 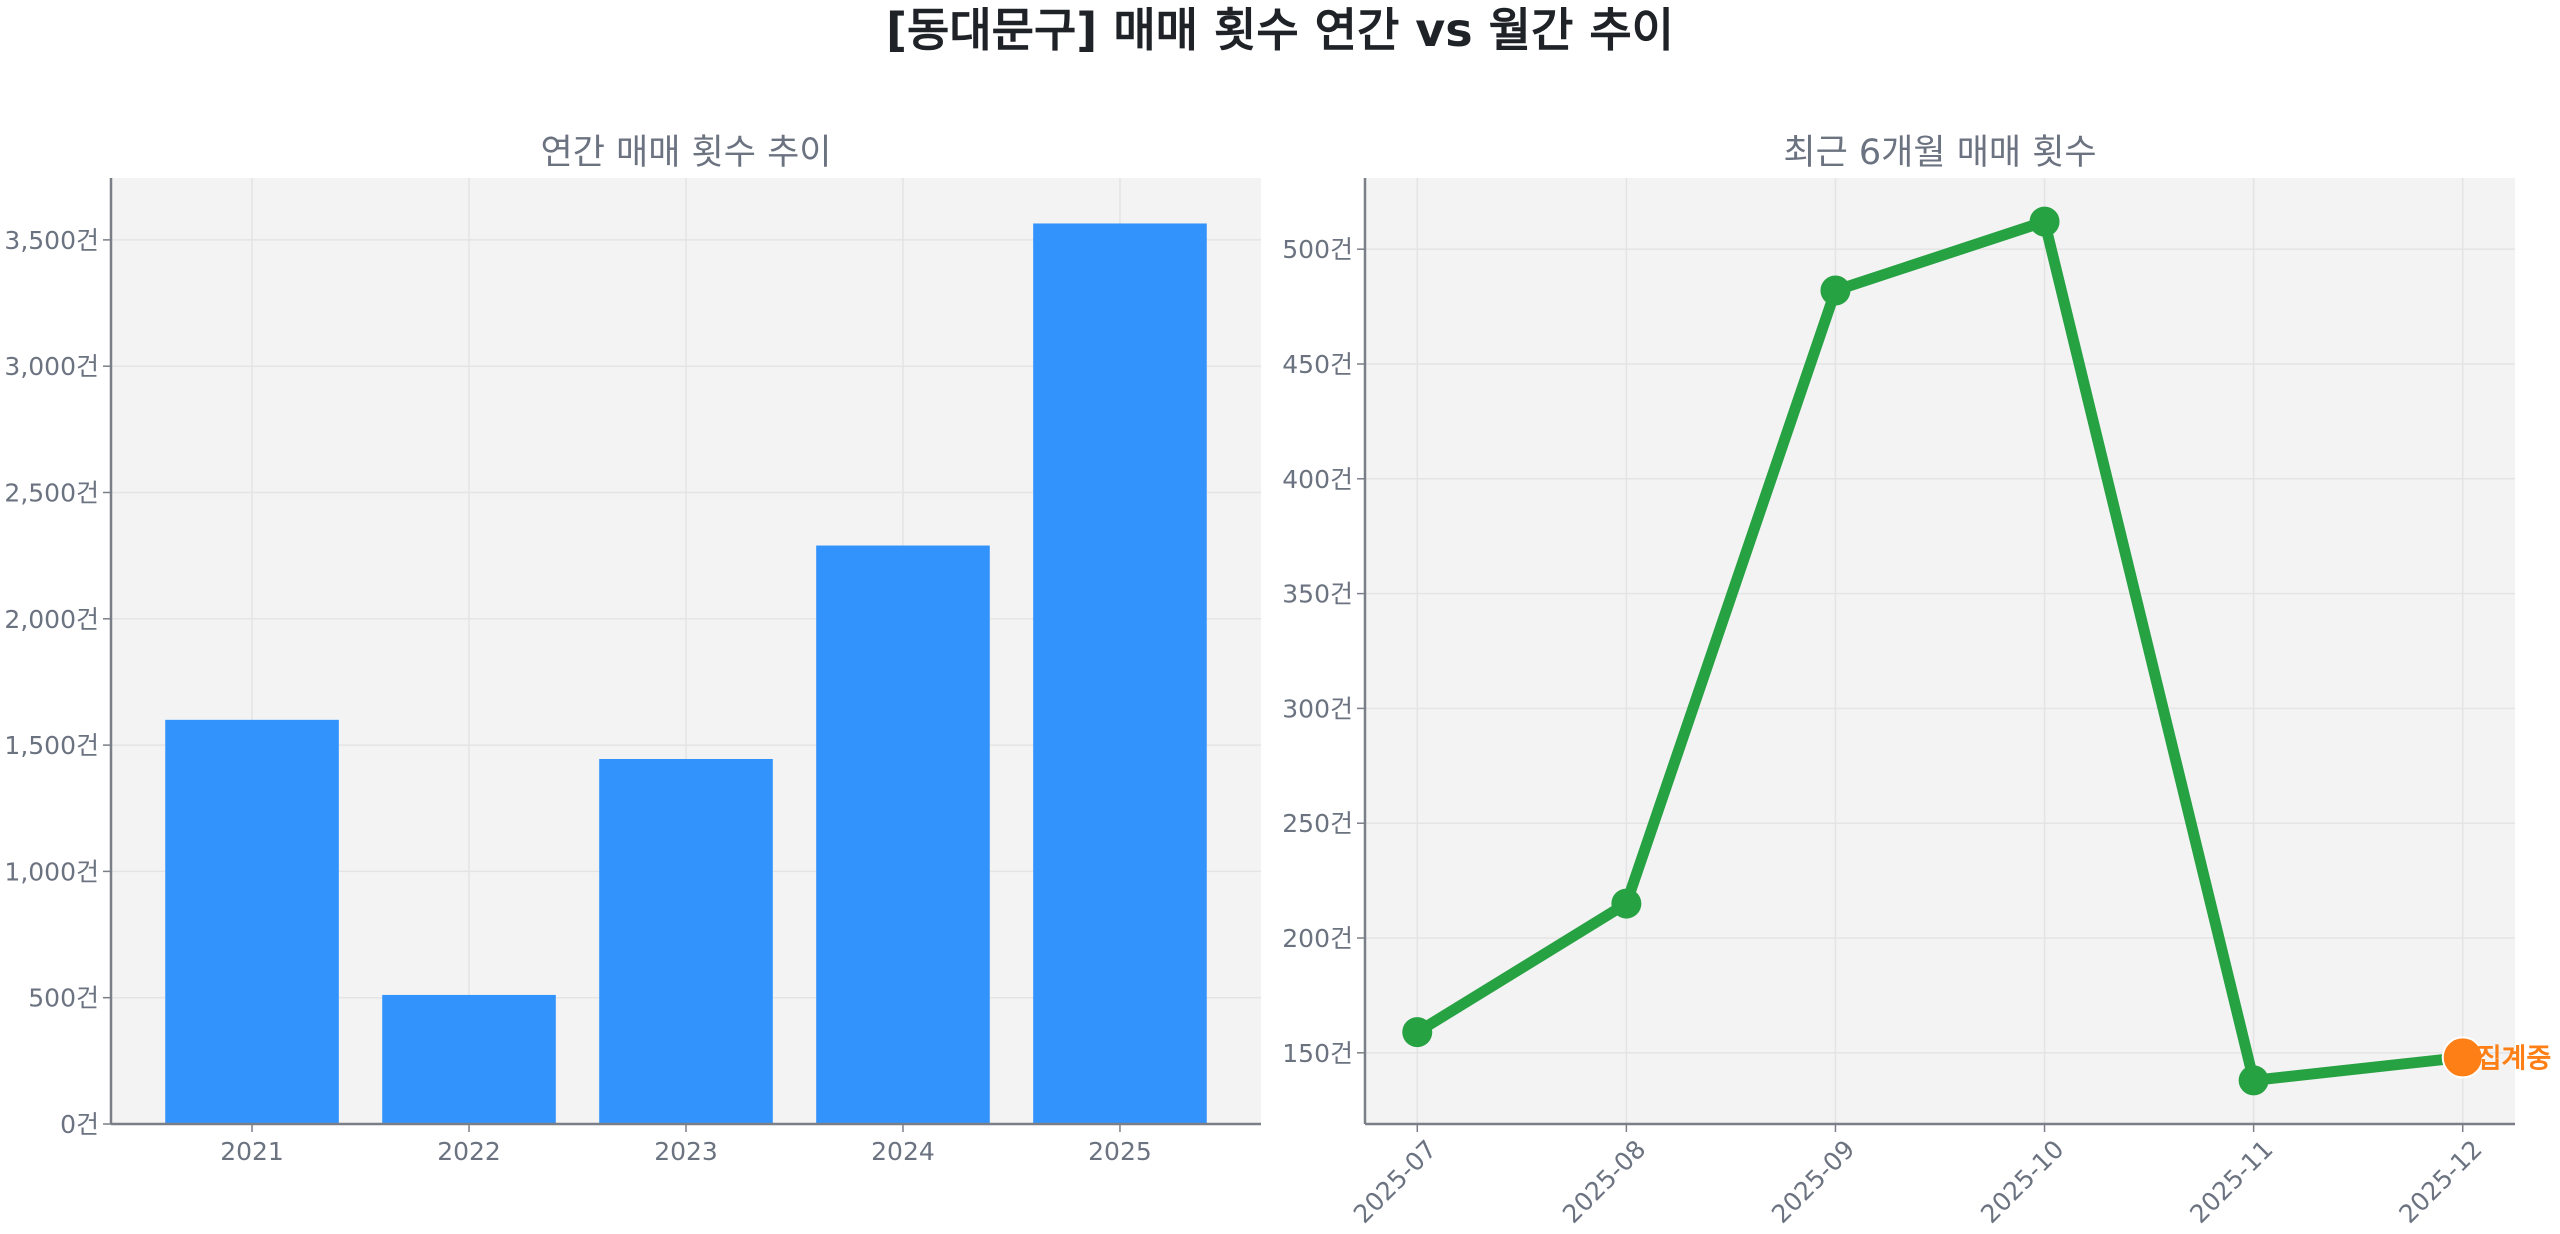 What do you see at coordinates (51, 366) in the screenshot?
I see `y-tick-label: 3,000건` at bounding box center [51, 366].